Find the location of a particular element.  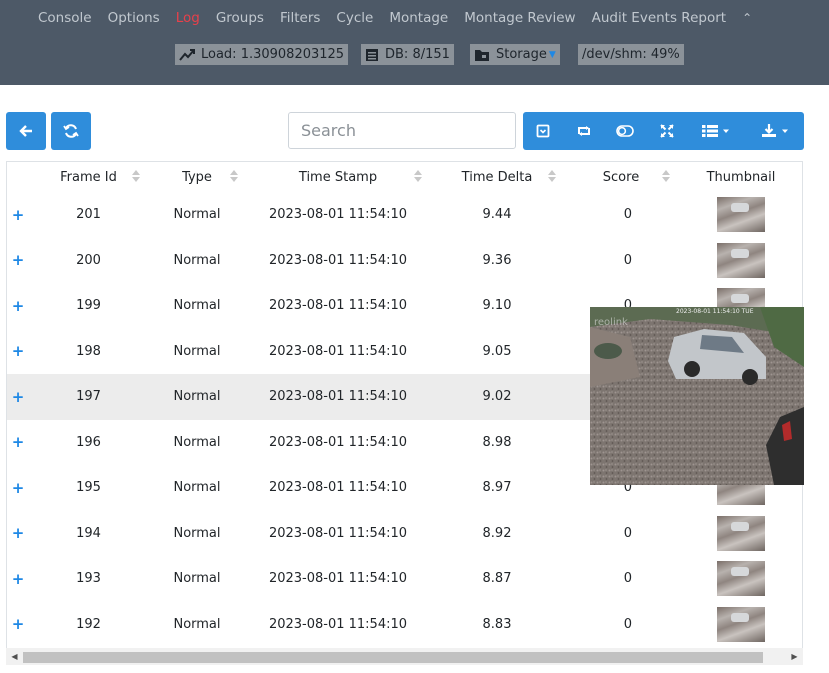

car-shape is located at coordinates (717, 357).